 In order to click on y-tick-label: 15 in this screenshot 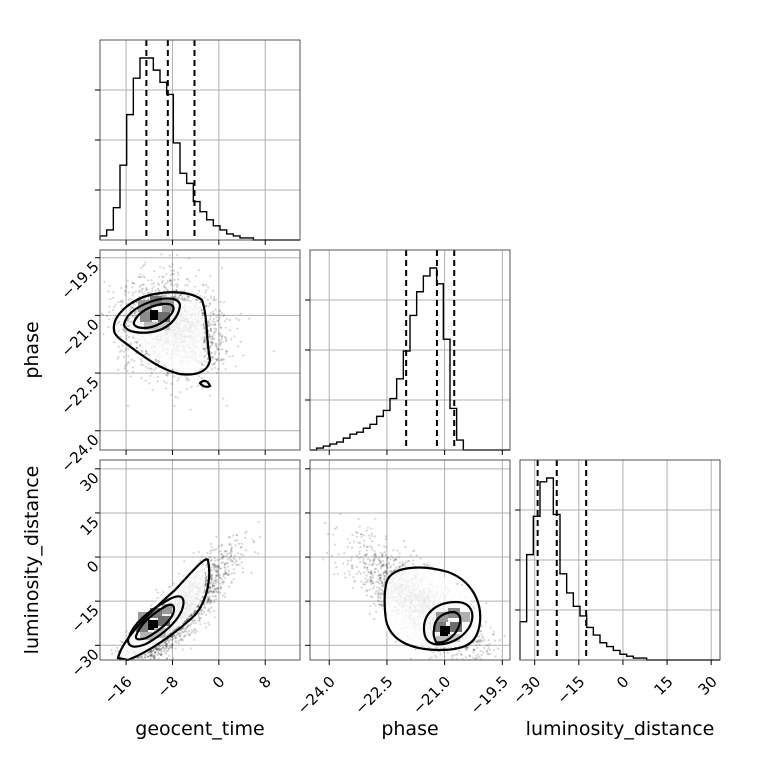, I will do `click(89, 526)`.